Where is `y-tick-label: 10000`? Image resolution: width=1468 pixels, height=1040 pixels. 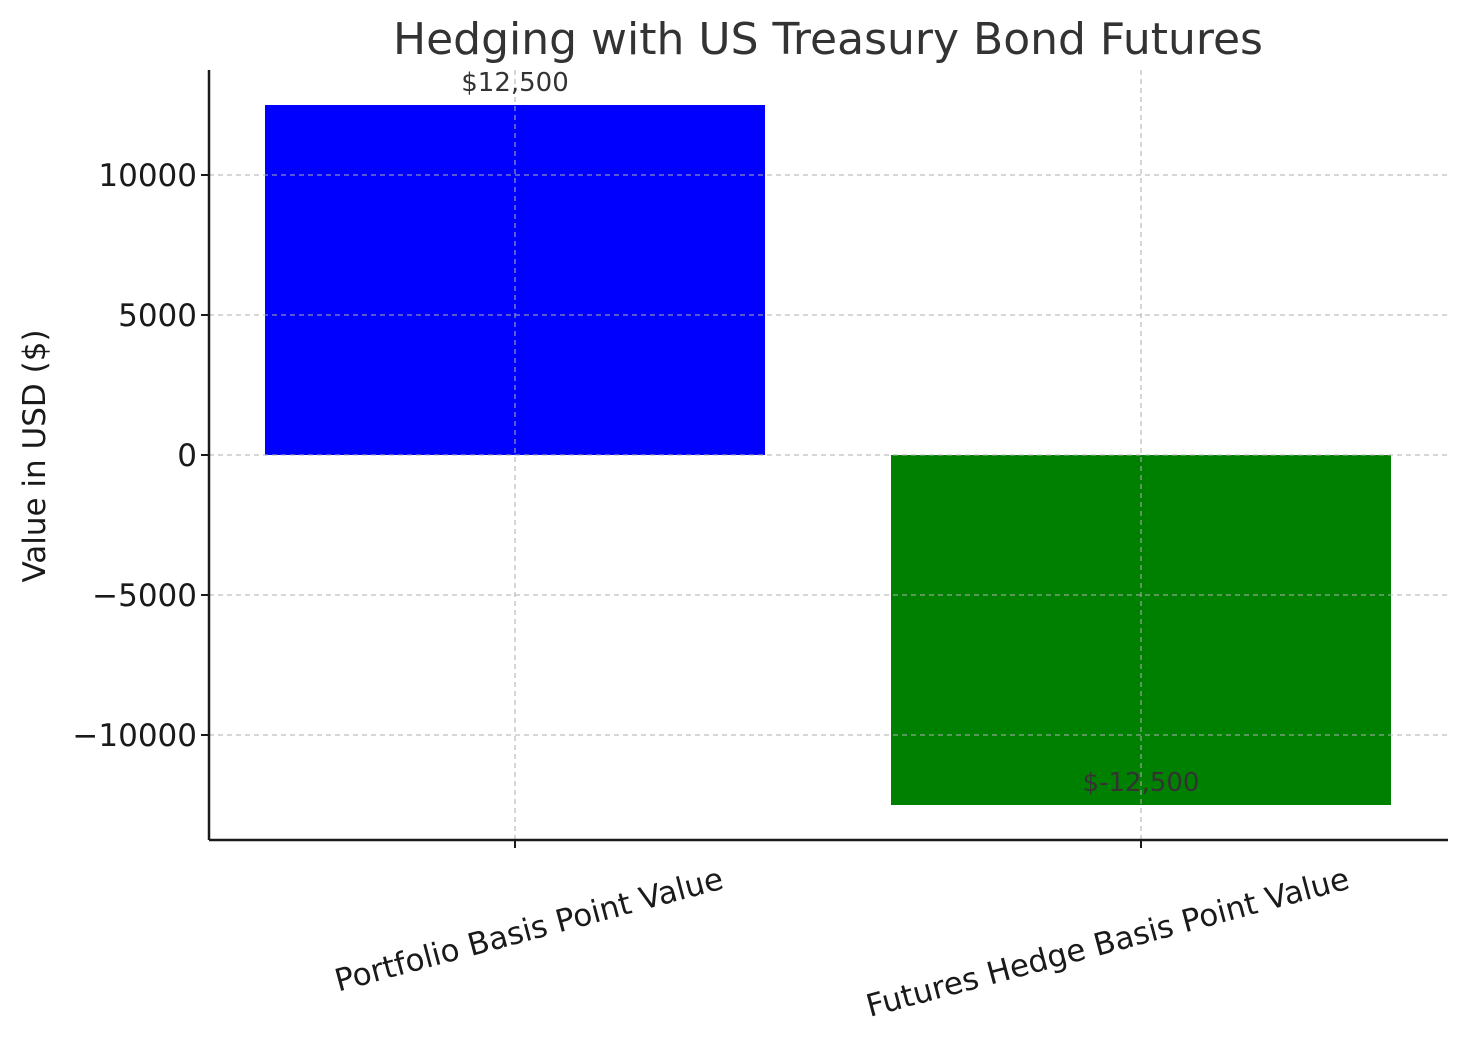 y-tick-label: 10000 is located at coordinates (147, 176).